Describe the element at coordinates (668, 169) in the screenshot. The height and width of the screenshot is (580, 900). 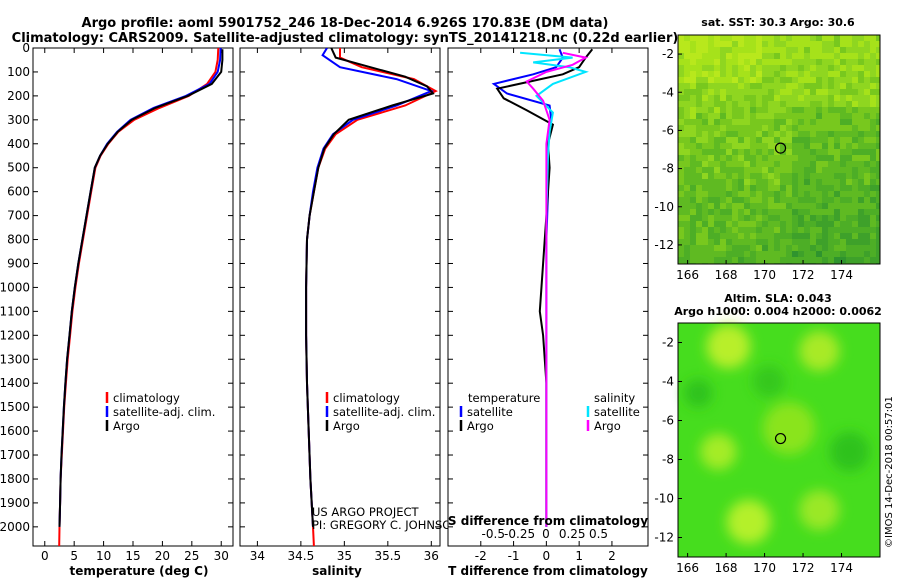
I see `map-y-tick-label: -8` at that location.